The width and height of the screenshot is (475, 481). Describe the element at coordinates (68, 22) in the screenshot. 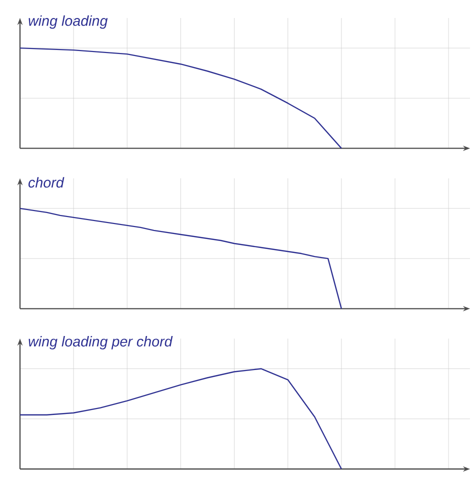

I see `chart-title: wing loading` at that location.